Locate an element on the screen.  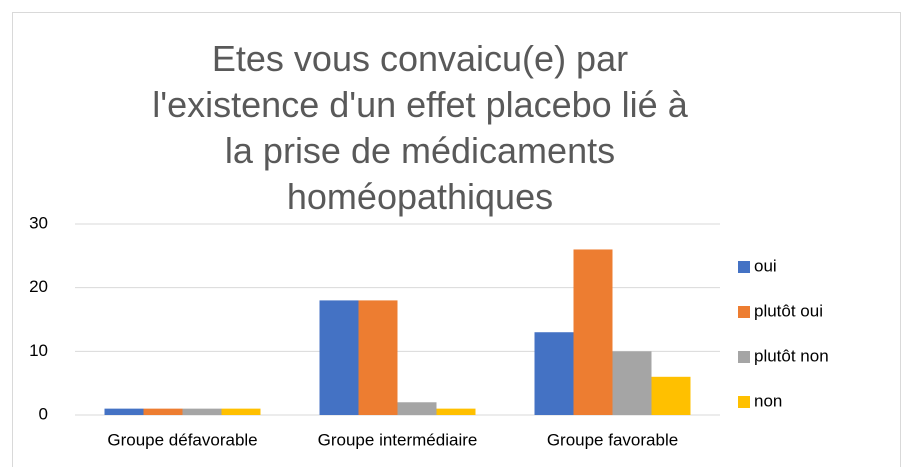
legend-label: oui is located at coordinates (765, 265).